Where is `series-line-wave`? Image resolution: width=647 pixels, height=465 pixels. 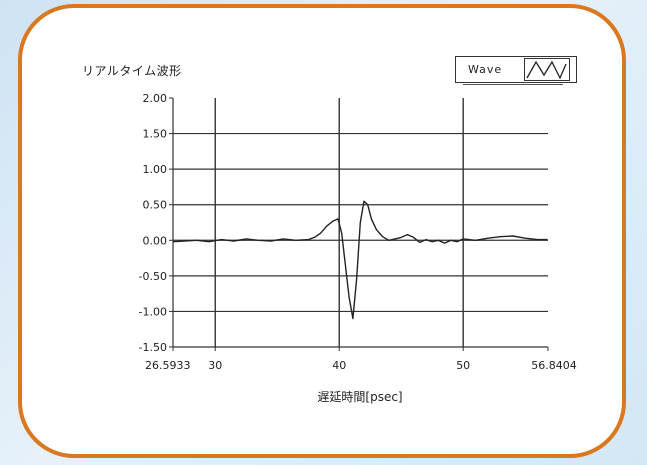
series-line-wave is located at coordinates (360, 260).